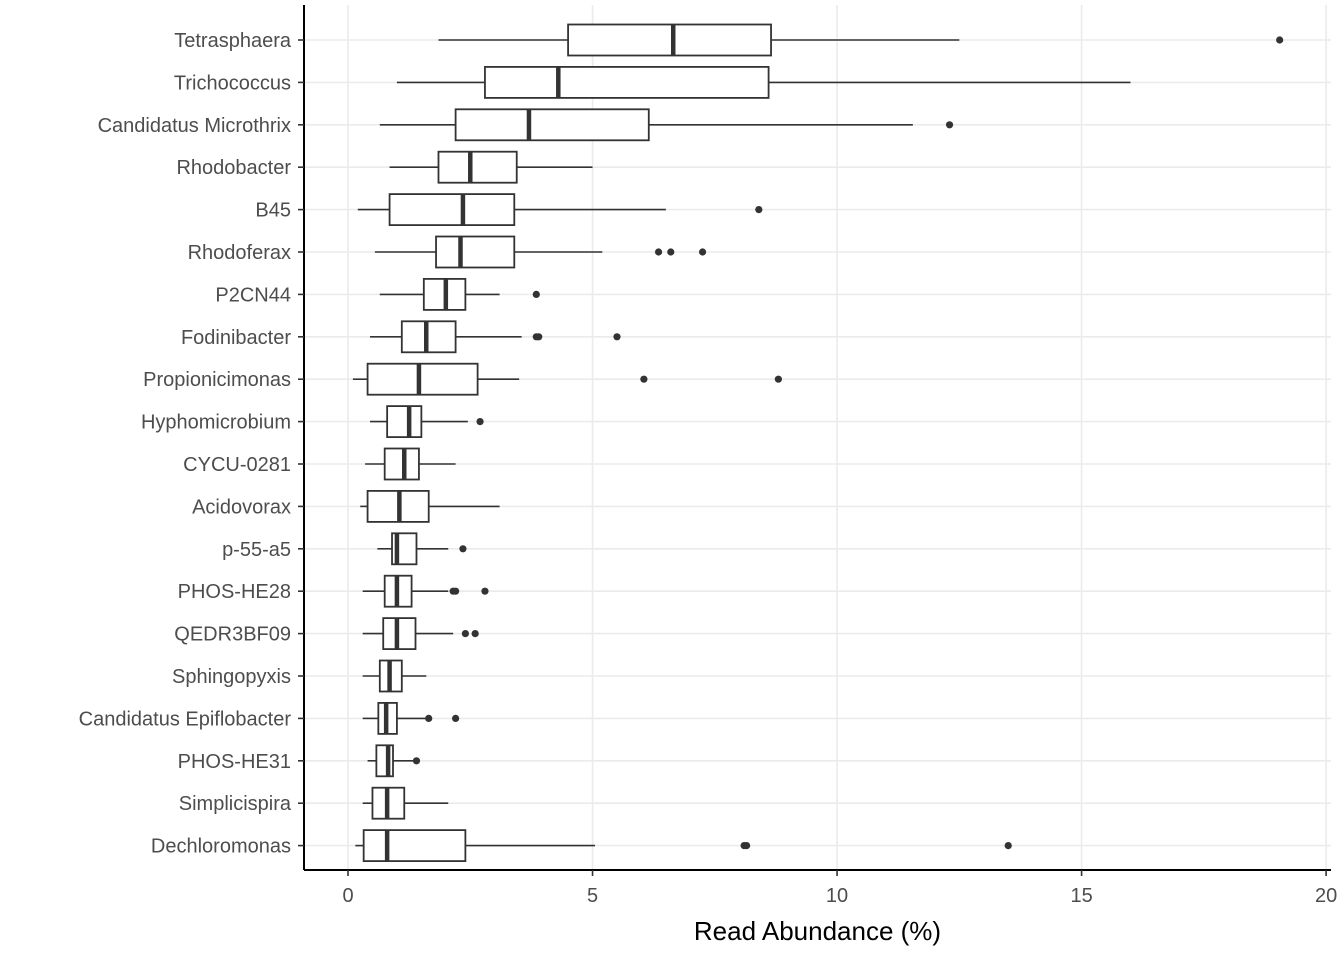  Describe the element at coordinates (217, 380) in the screenshot. I see `y-tick-label: Propionicimonas` at that location.